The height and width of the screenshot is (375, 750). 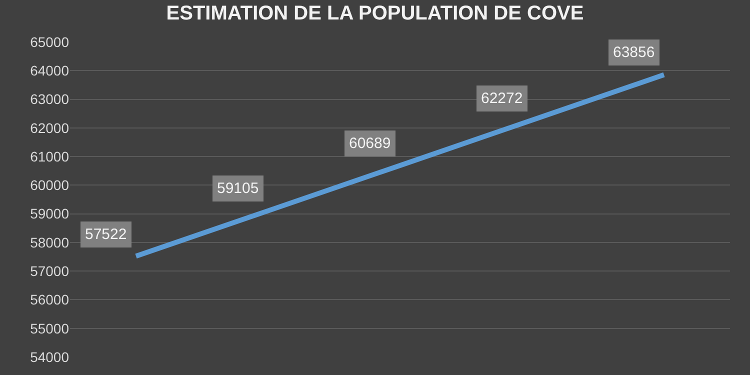 What do you see at coordinates (50, 300) in the screenshot?
I see `y-tick-label: 56000` at bounding box center [50, 300].